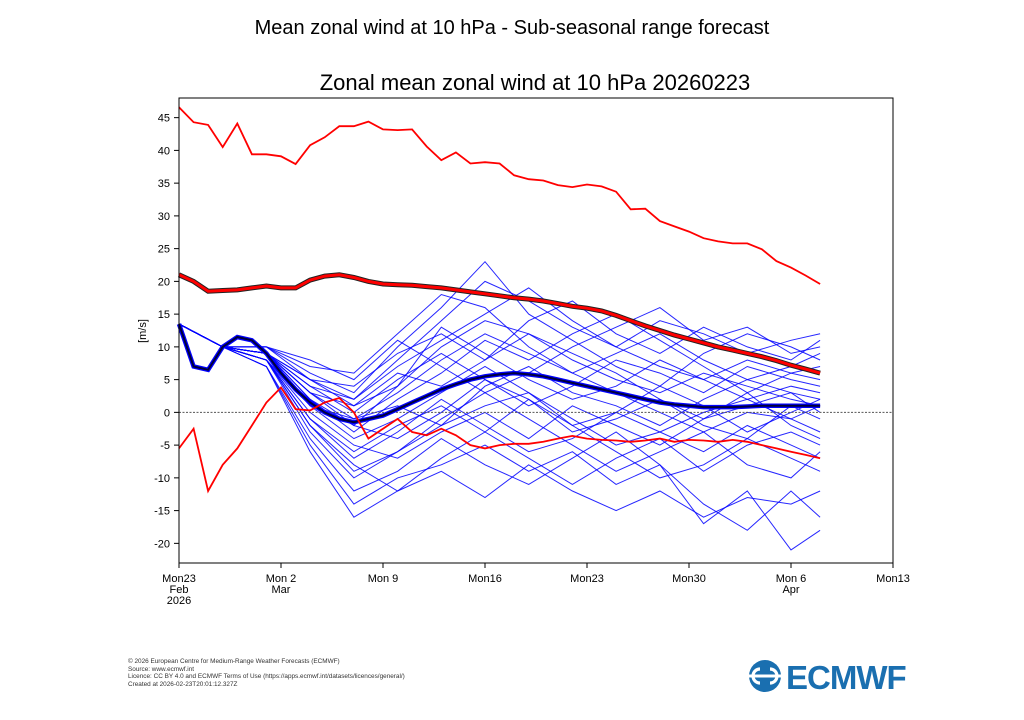  Describe the element at coordinates (164, 250) in the screenshot. I see `y-tick-label: 25` at that location.